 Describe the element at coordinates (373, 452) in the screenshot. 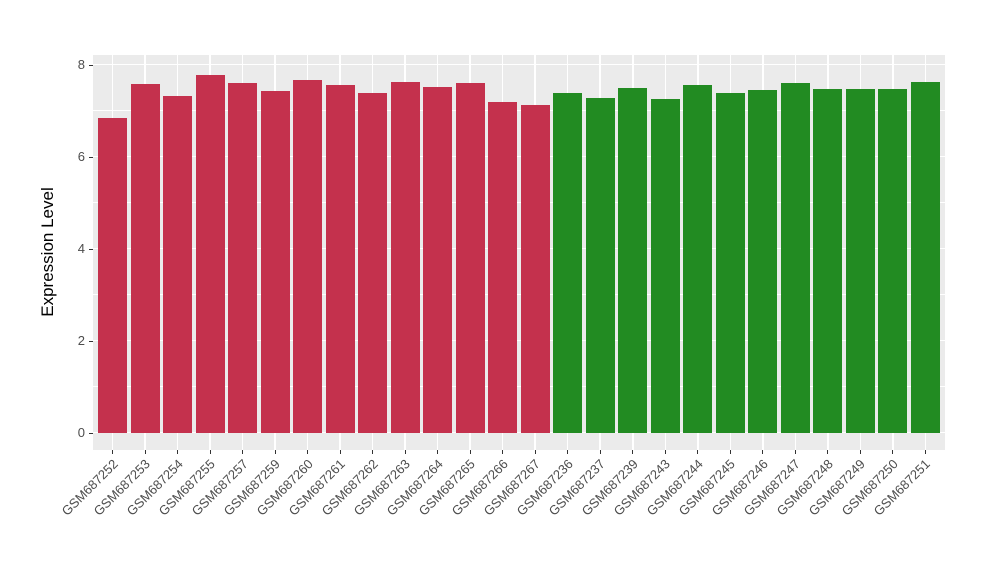

I see `x-tick-mark-GSM687262` at that location.